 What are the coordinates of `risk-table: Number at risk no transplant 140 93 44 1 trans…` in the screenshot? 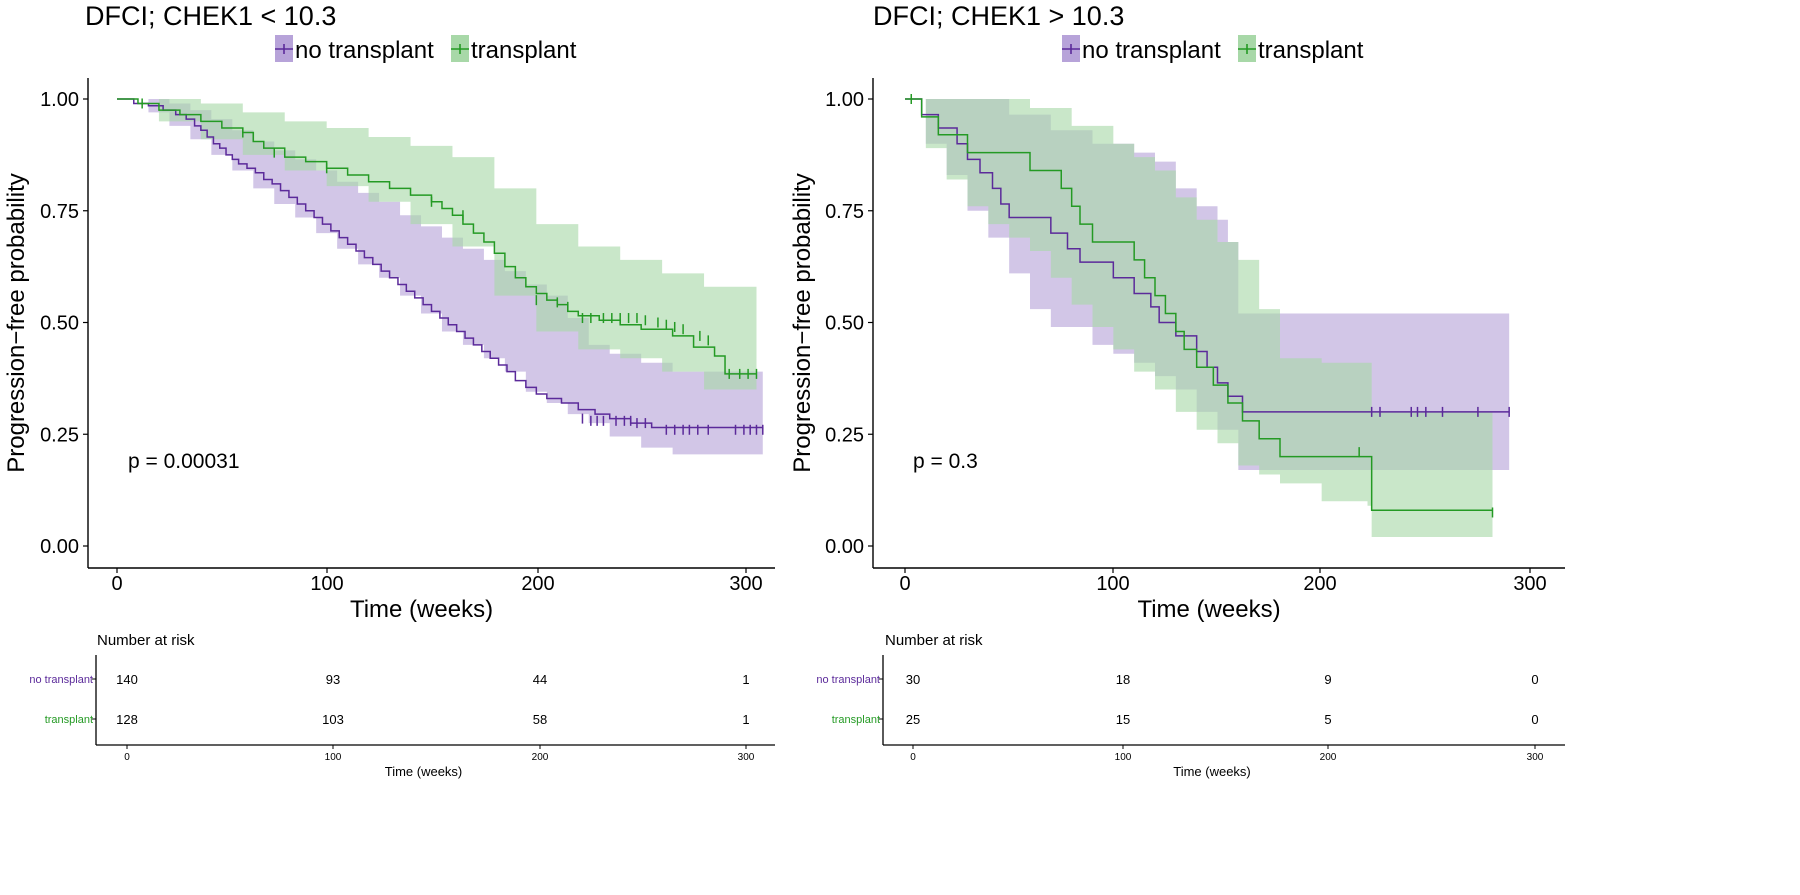 It's located at (402, 705).